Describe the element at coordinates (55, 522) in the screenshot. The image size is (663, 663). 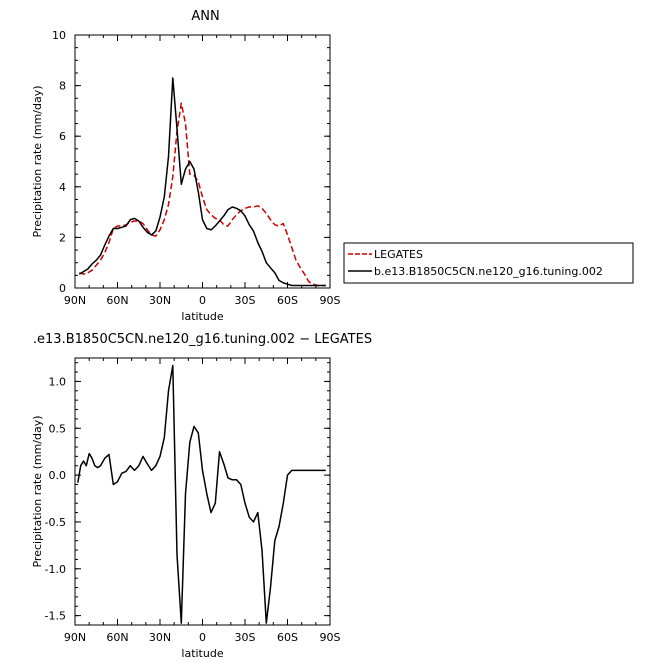
I see `y-tick-label: -0.5` at that location.